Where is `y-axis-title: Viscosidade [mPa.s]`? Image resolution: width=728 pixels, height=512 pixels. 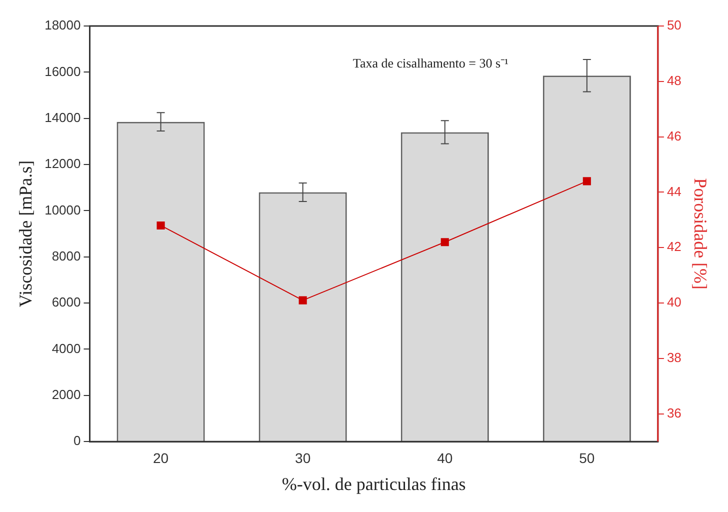
y-axis-title: Viscosidade [mPa.s] is located at coordinates (26, 234).